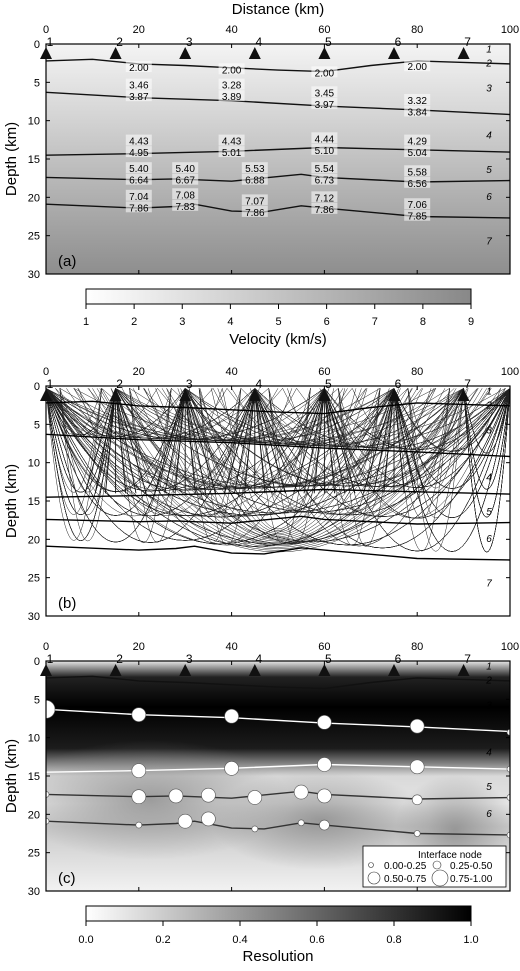 Image resolution: width=520 pixels, height=971 pixels. Describe the element at coordinates (467, 659) in the screenshot. I see `station-label: 7` at that location.